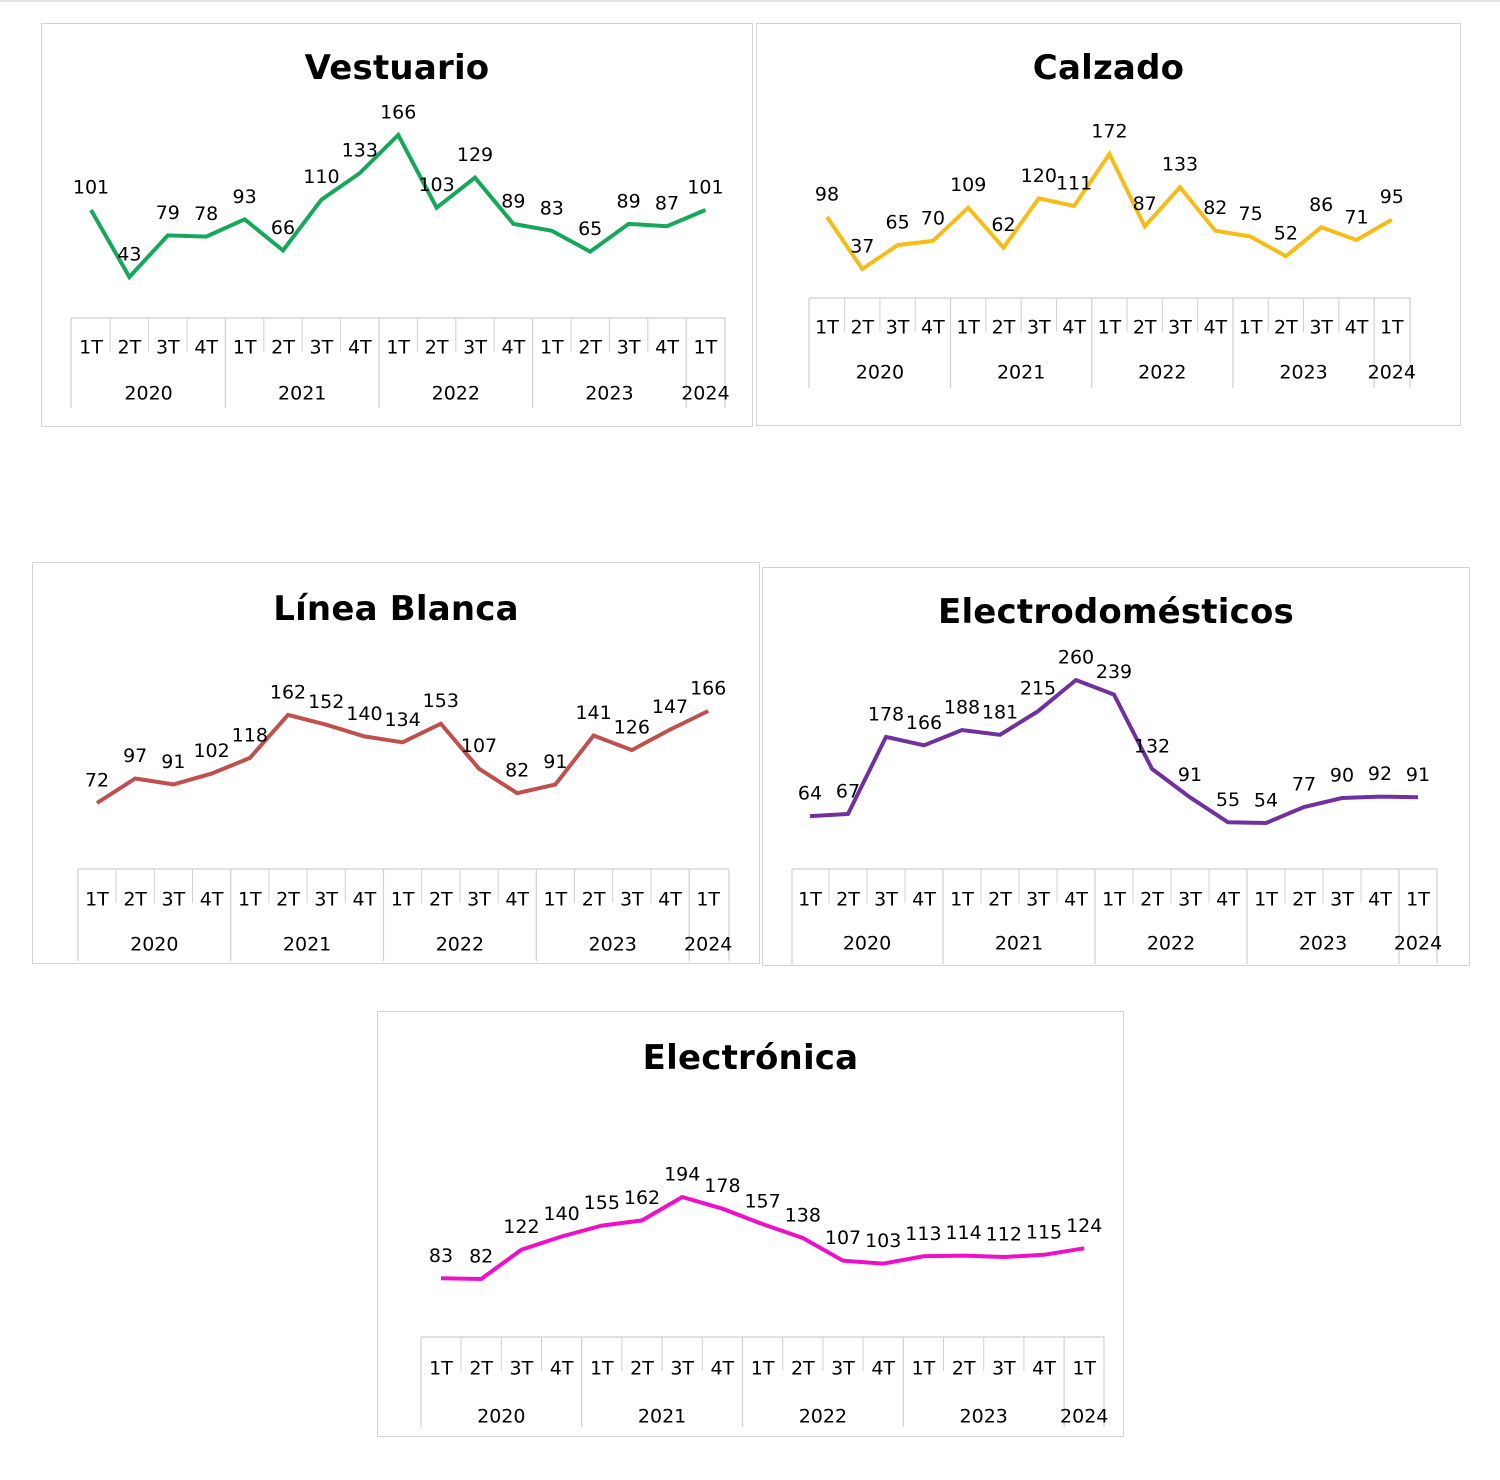 This screenshot has height=1480, width=1500. I want to click on data-label: 114, so click(963, 1233).